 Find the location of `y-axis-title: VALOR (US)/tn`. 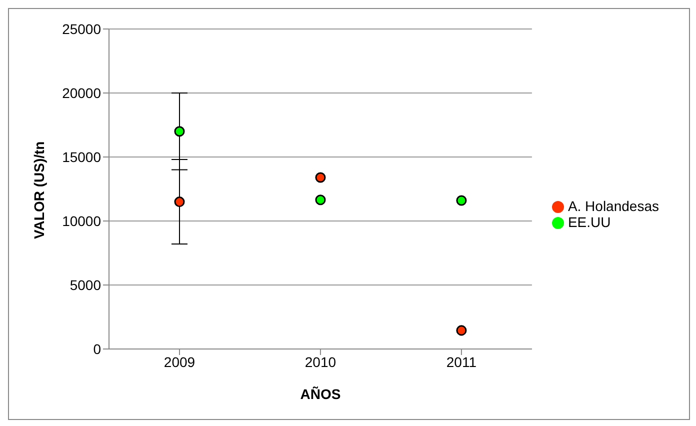

y-axis-title: VALOR (US)/tn is located at coordinates (38, 190).